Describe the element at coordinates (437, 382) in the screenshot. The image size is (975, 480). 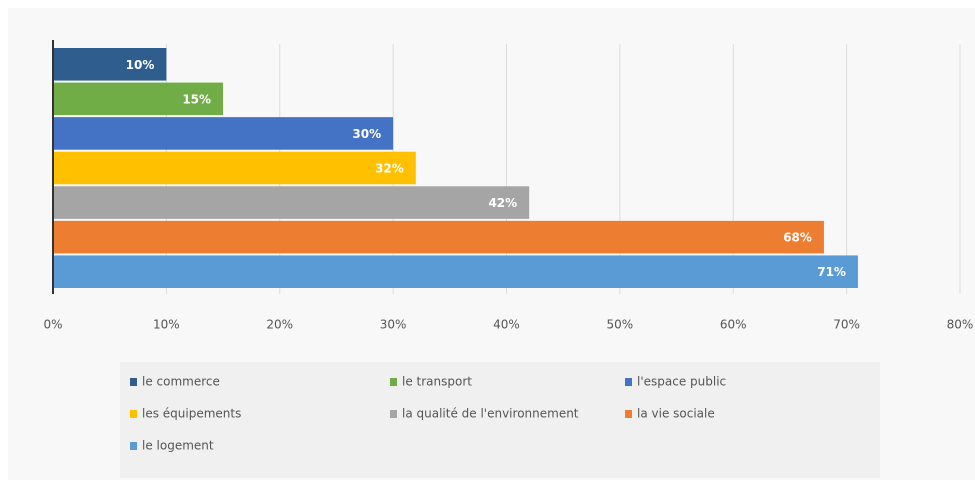
I see `legend-label: le transport` at that location.